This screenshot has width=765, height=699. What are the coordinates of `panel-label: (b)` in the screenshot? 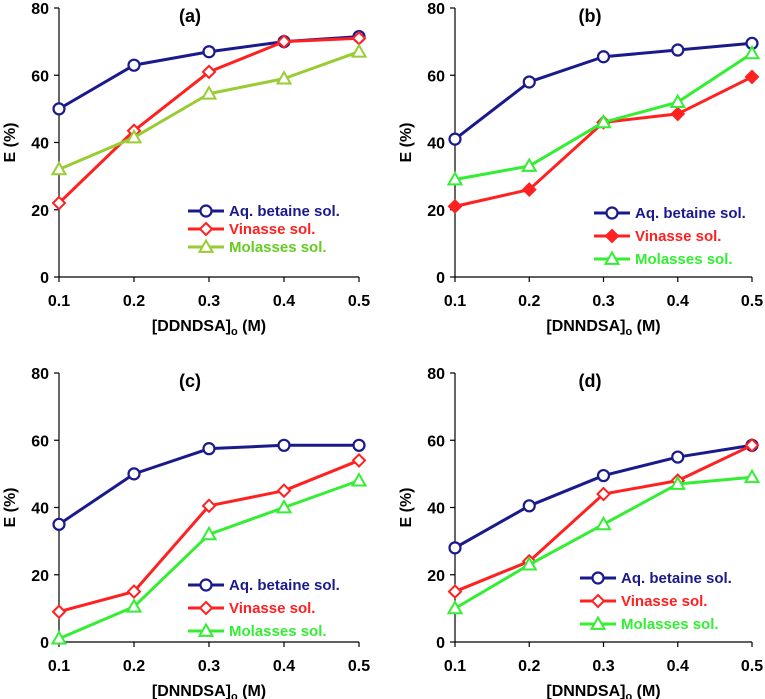 It's located at (590, 16).